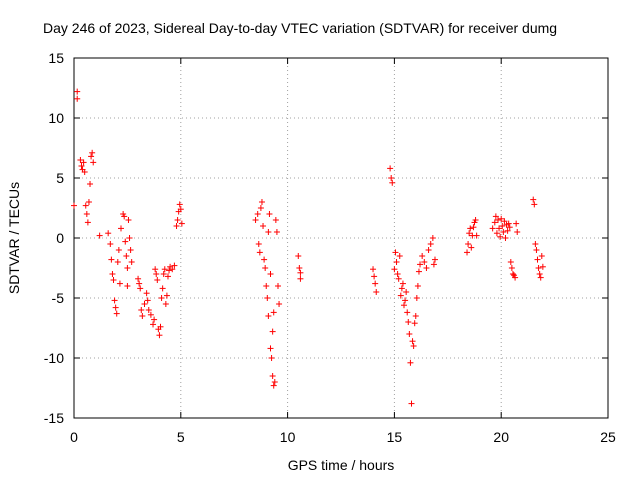  I want to click on x-tick-label: 15, so click(395, 437).